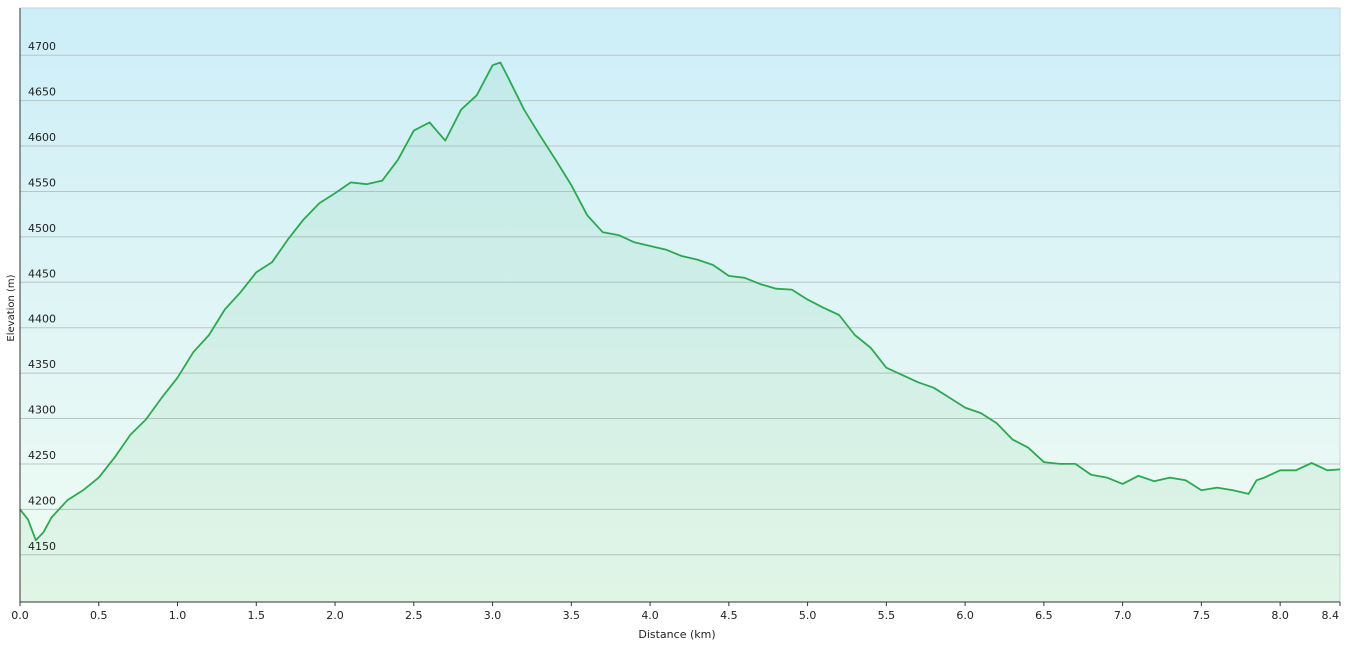 This screenshot has width=1356, height=650. I want to click on y-tick-label: 4150, so click(42, 546).